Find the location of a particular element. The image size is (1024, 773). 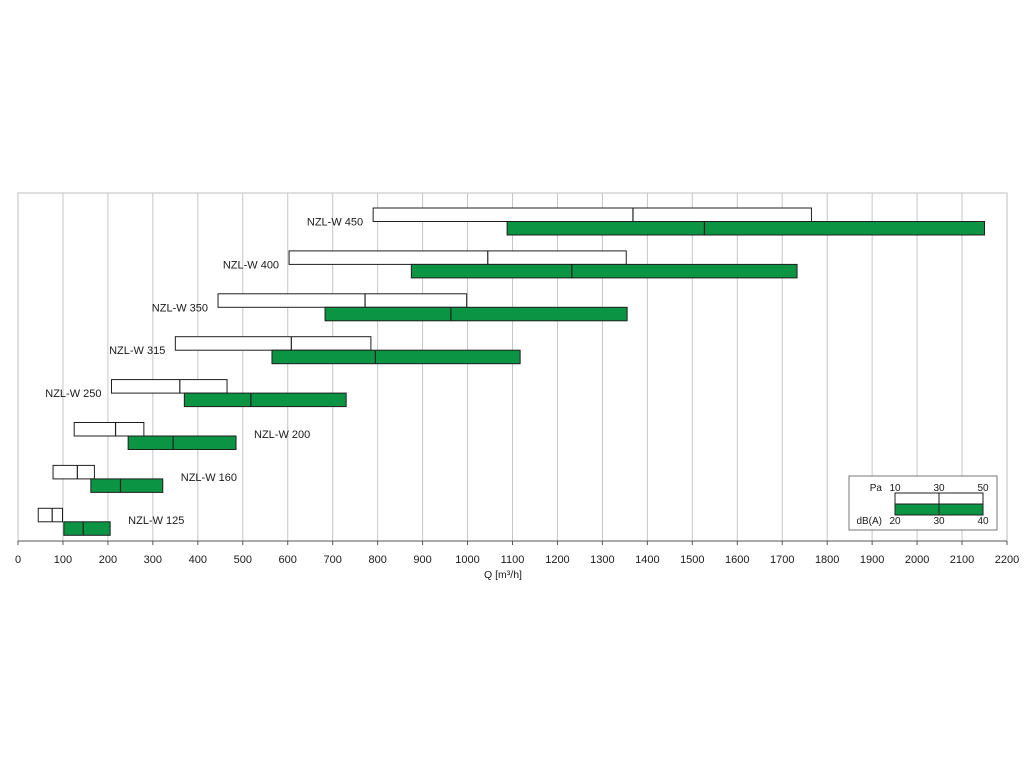

nzl-w-315-db-bar is located at coordinates (396, 357).